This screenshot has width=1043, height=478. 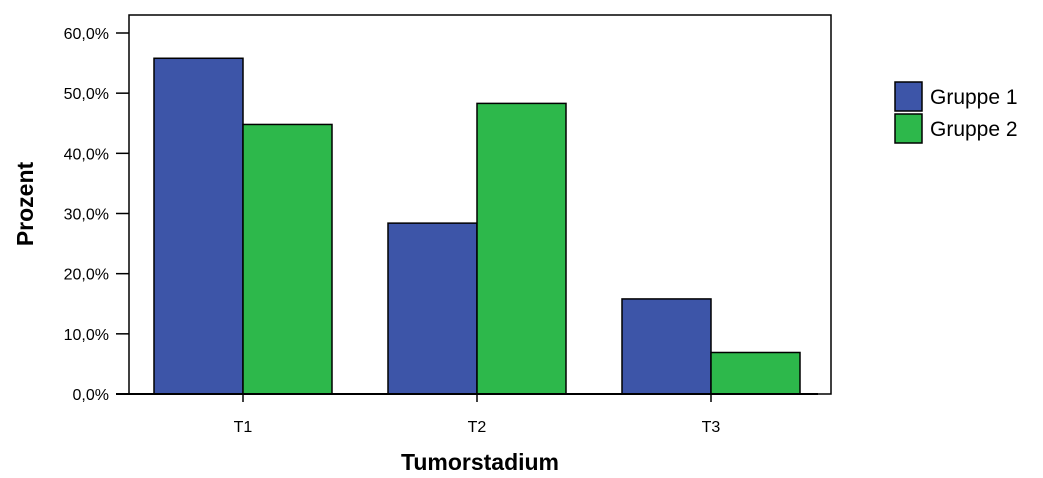 What do you see at coordinates (86, 335) in the screenshot?
I see `y-tick-label: 10,0%` at bounding box center [86, 335].